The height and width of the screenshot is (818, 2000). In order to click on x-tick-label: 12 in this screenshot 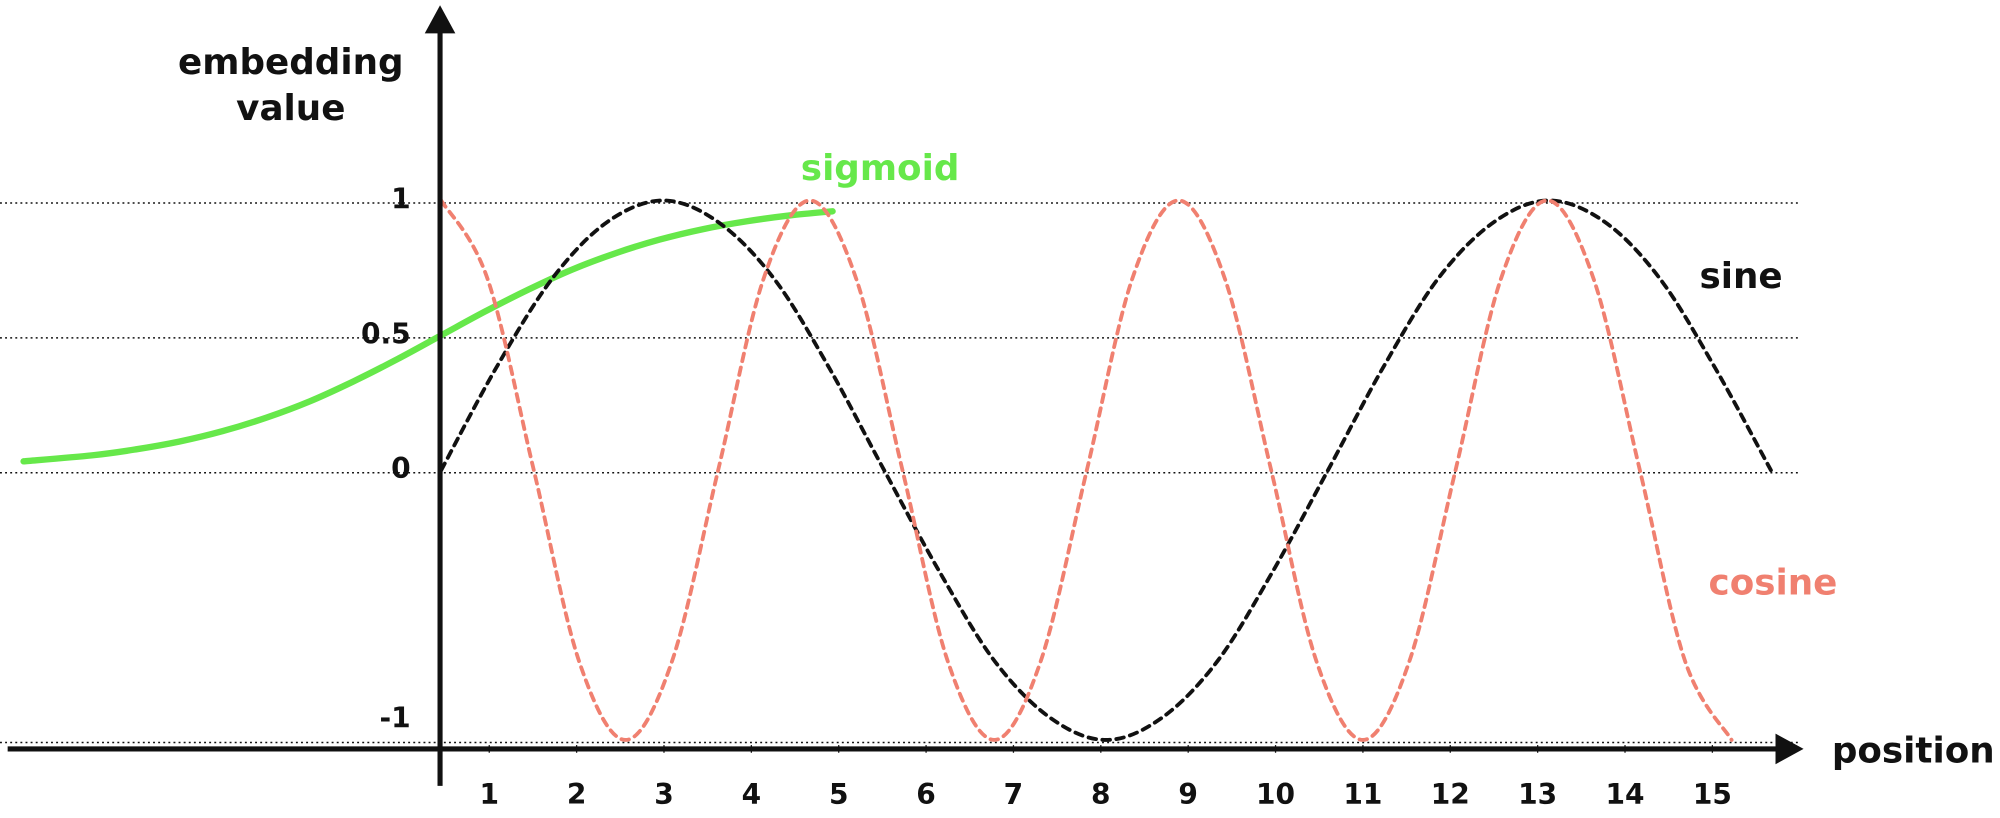, I will do `click(1450, 794)`.